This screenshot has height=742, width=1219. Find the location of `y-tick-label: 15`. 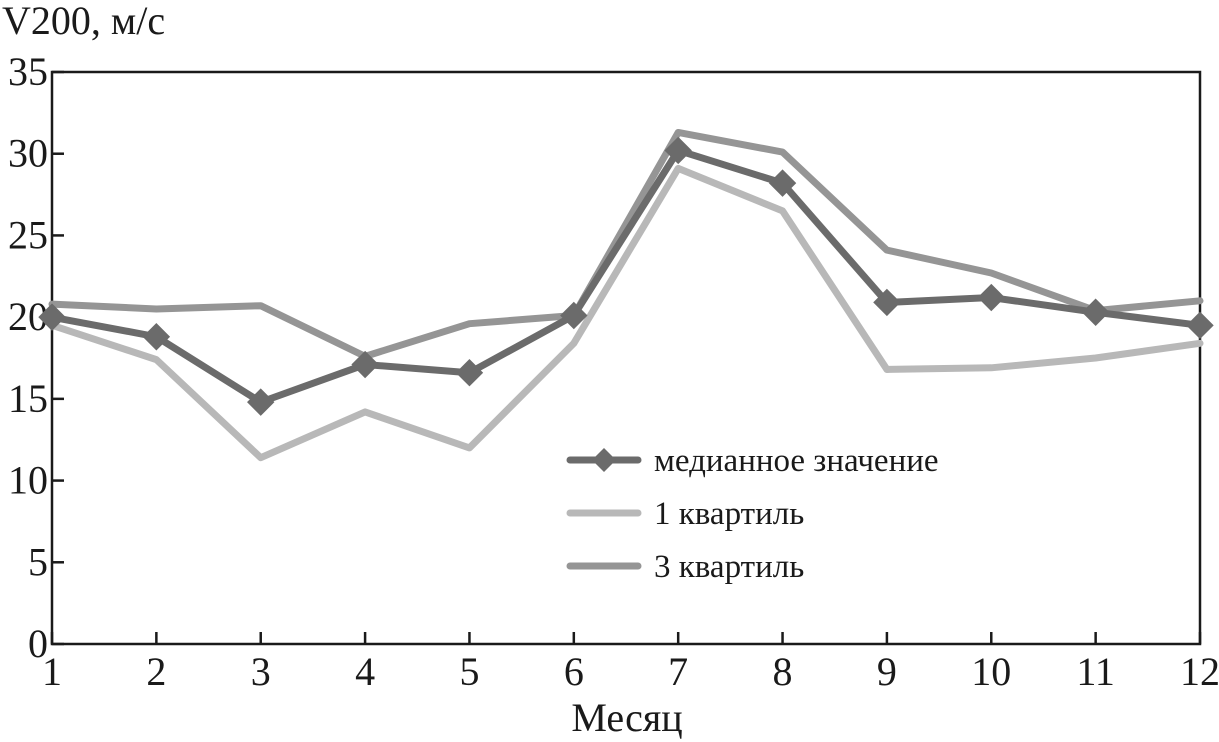

y-tick-label: 15 is located at coordinates (28, 398).